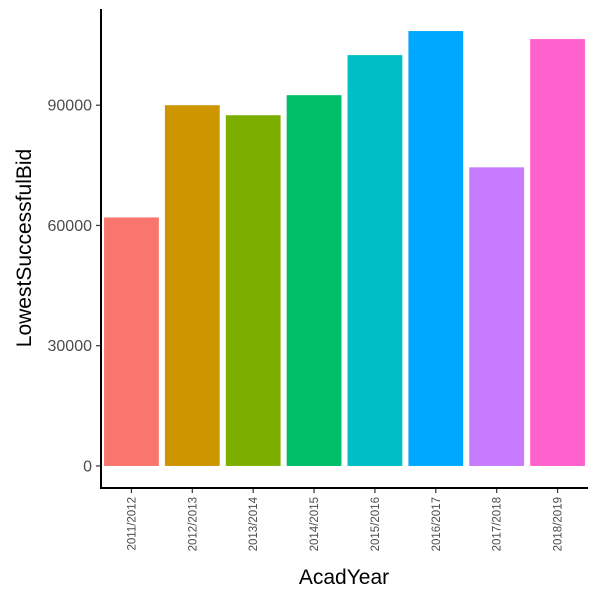 This screenshot has width=600, height=600. I want to click on x-tick-label: 2016/2017, so click(437, 524).